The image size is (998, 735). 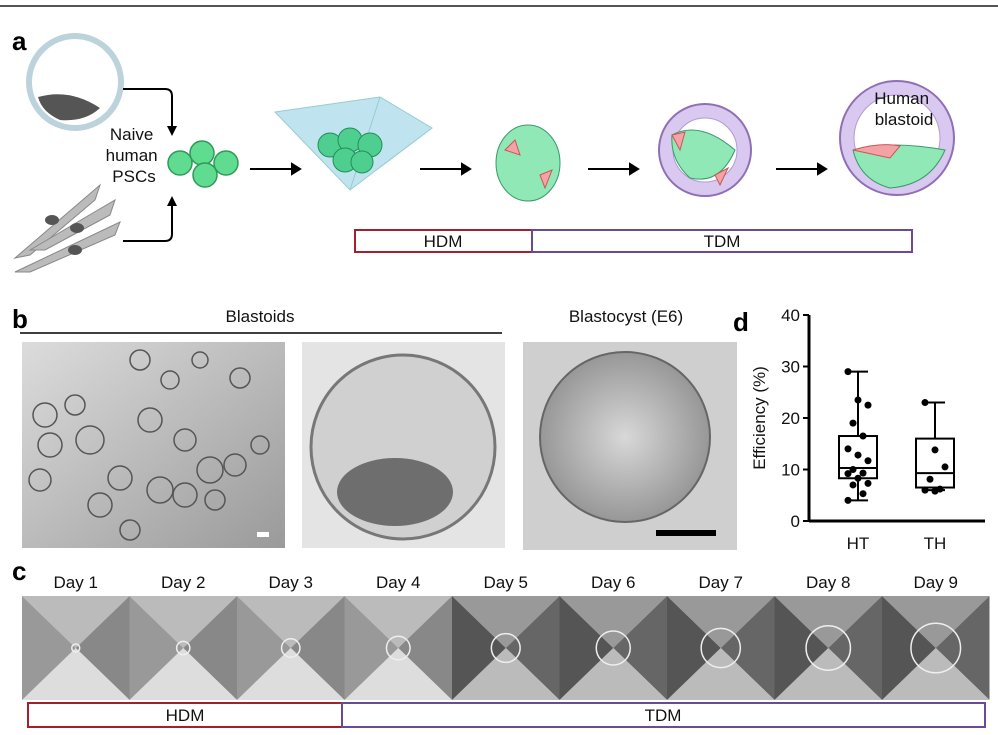 I want to click on scale-bar, so click(x=263, y=534).